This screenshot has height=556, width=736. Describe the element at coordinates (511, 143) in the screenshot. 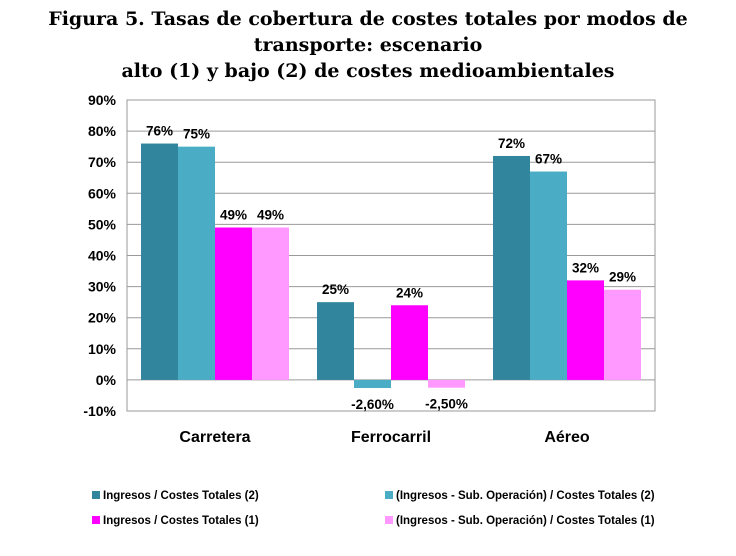

I see `data-label: 72%` at that location.